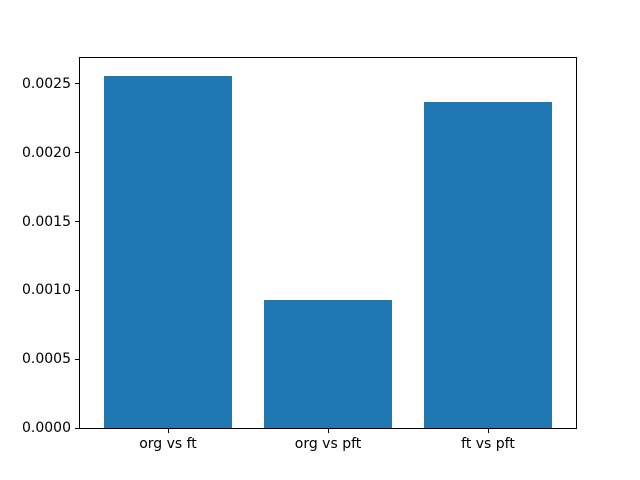 The image size is (640, 480). I want to click on y-tick-label: 0.0020, so click(46, 152).